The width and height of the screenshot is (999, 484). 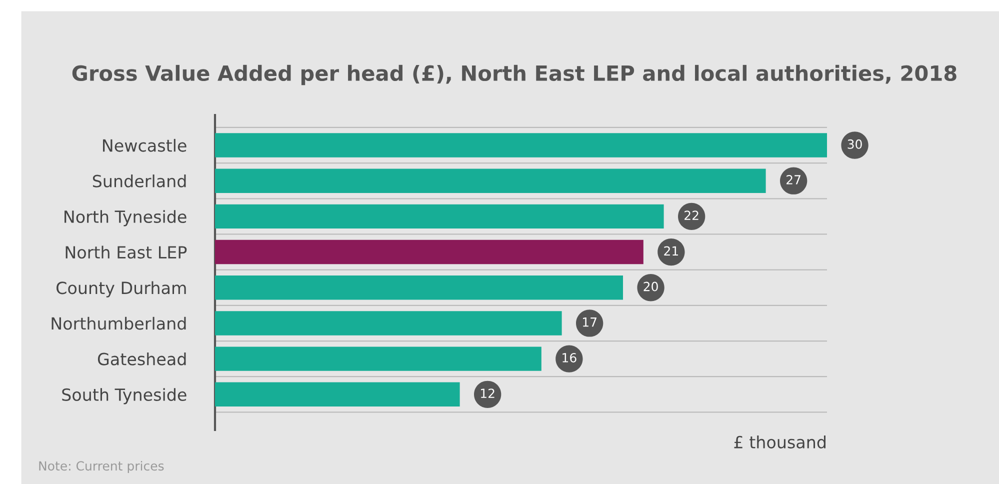 What do you see at coordinates (124, 396) in the screenshot?
I see `y-tick-label: South Tyneside` at bounding box center [124, 396].